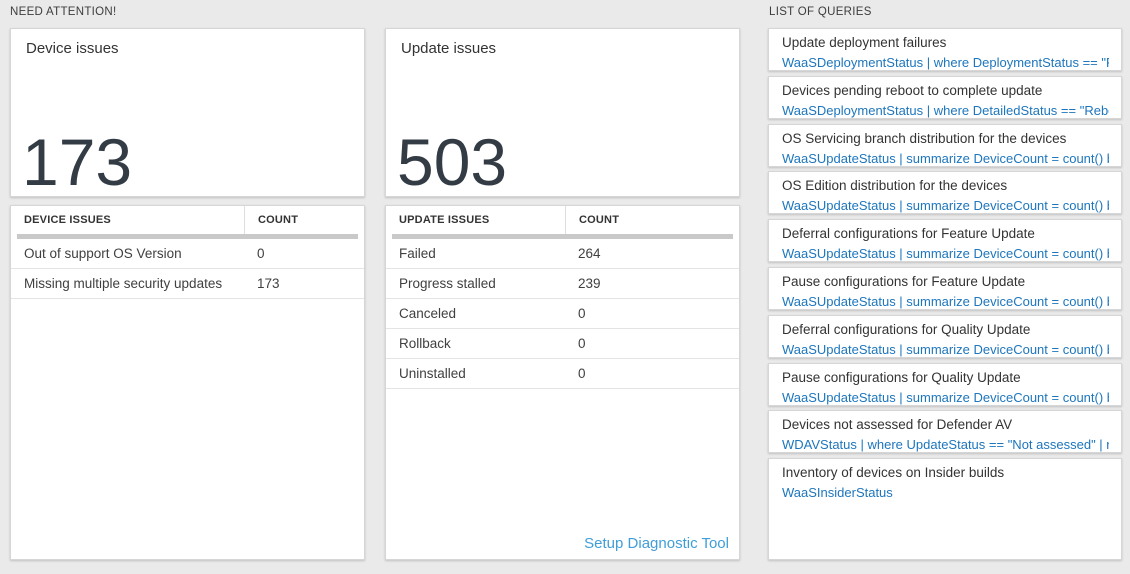  What do you see at coordinates (77, 162) in the screenshot?
I see `device-issues-total: 173` at bounding box center [77, 162].